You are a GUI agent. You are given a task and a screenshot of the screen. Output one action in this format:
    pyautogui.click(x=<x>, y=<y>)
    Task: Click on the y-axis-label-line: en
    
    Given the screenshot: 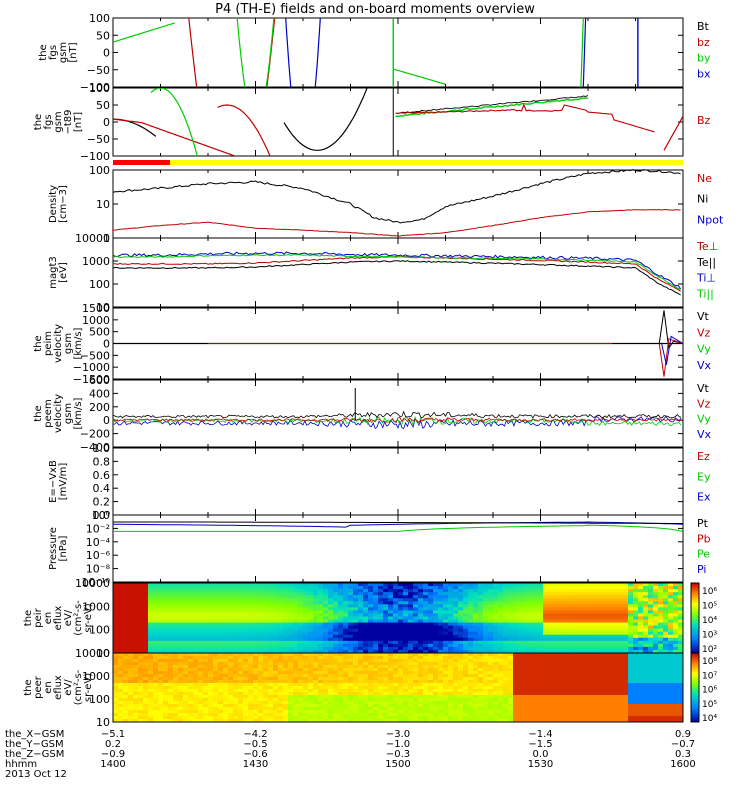 What is the action you would take?
    pyautogui.click(x=48, y=618)
    